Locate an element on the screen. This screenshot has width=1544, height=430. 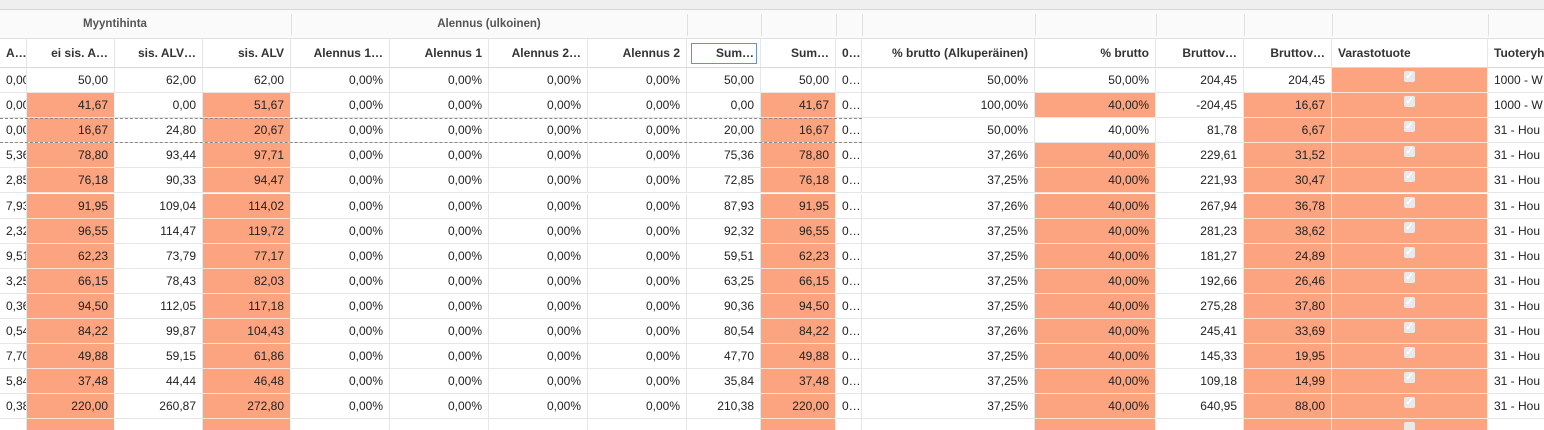
column-header: Alennus 1 is located at coordinates (439, 53).